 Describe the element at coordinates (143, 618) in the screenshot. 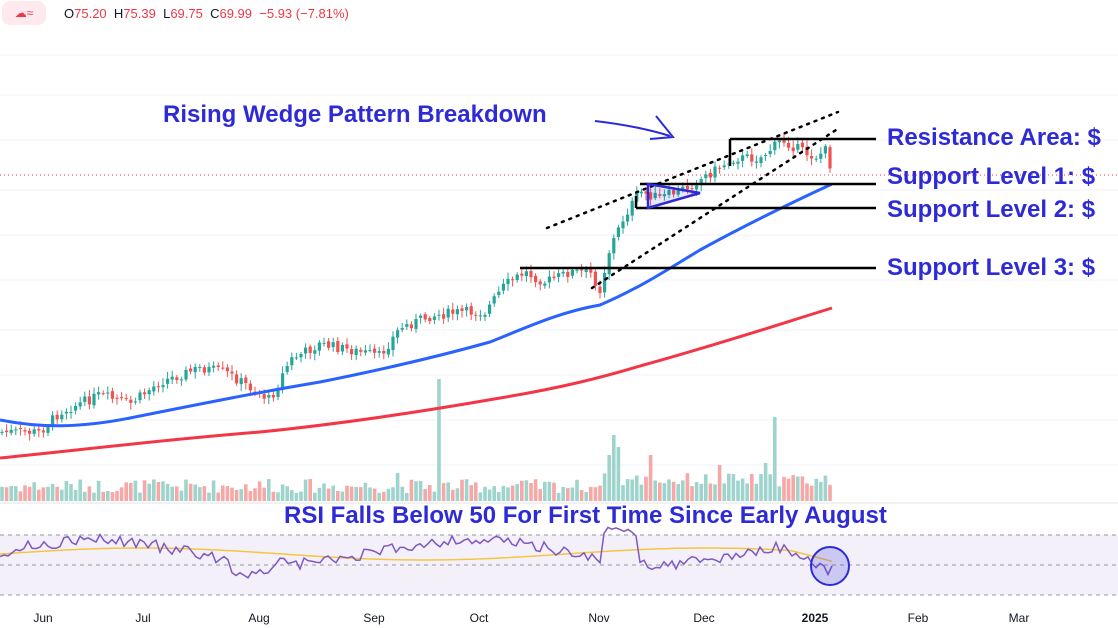

I see `x-label-jul: Jul` at that location.